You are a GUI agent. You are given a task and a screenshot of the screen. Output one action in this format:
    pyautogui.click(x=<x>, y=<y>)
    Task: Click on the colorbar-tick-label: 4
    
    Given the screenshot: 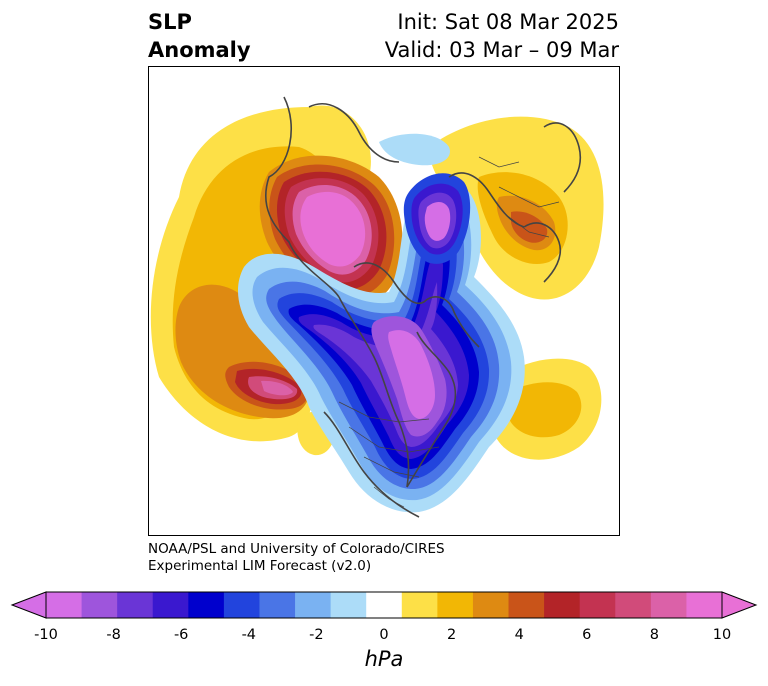 What is the action you would take?
    pyautogui.click(x=519, y=635)
    